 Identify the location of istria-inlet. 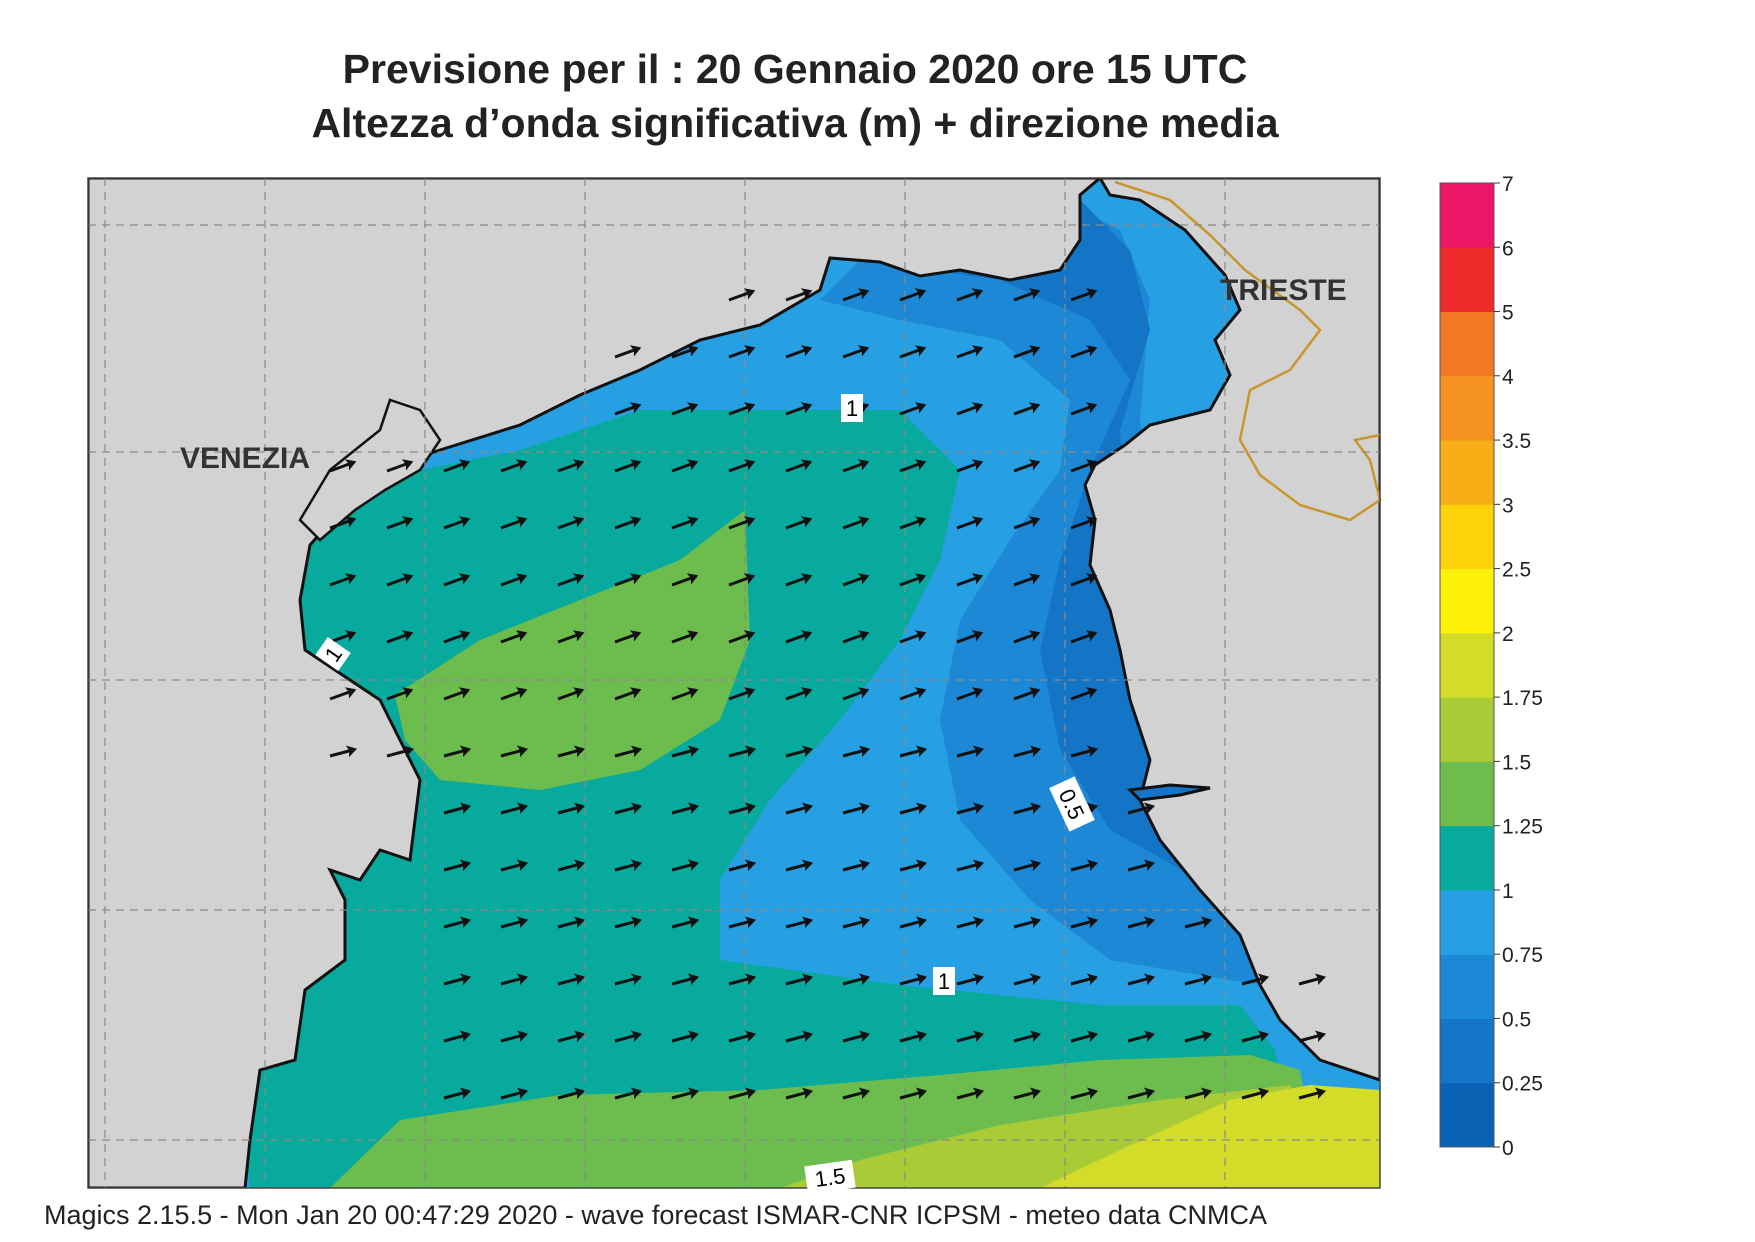
(1168, 792).